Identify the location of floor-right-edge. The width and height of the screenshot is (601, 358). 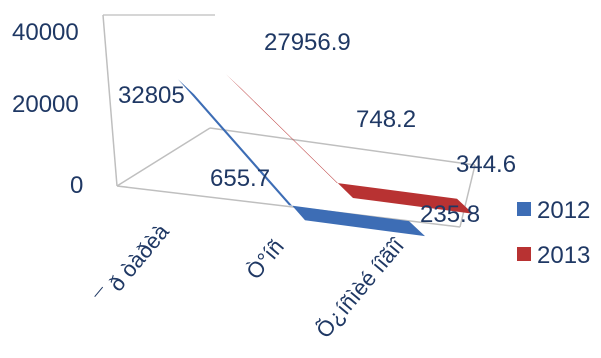
(467, 196).